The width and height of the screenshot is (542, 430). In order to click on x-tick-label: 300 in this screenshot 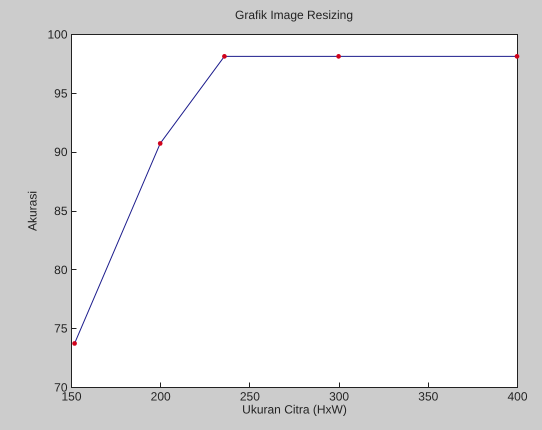, I will do `click(339, 397)`.